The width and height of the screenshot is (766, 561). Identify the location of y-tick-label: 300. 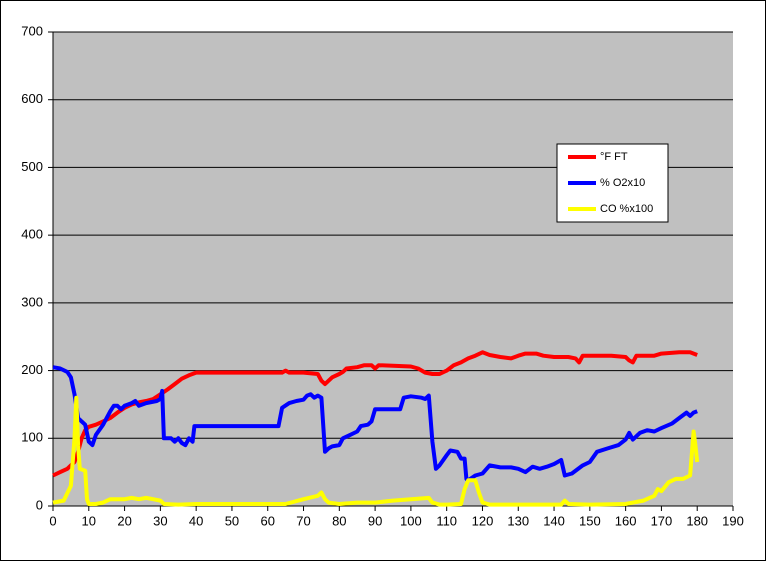
(32, 301).